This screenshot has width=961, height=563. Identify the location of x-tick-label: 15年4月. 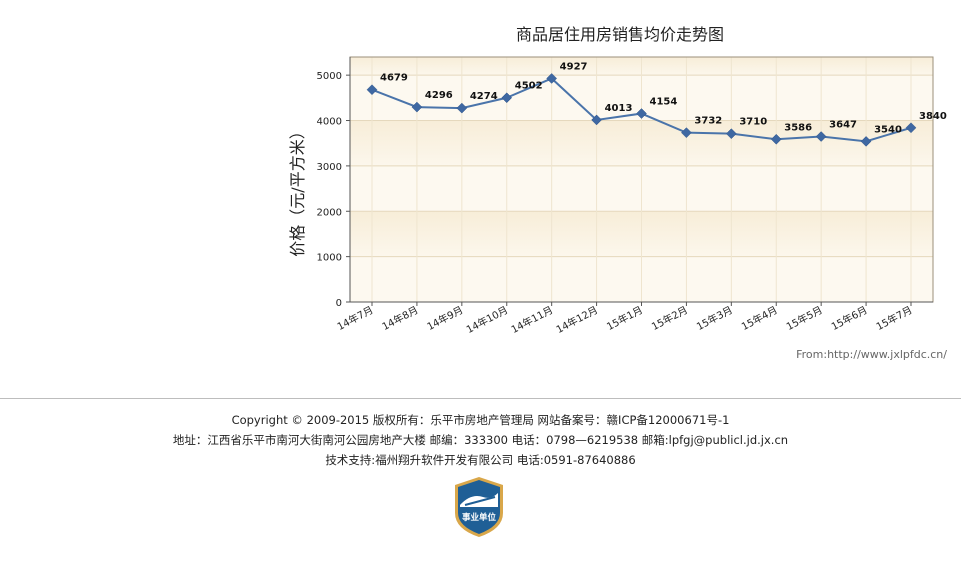
(759, 318).